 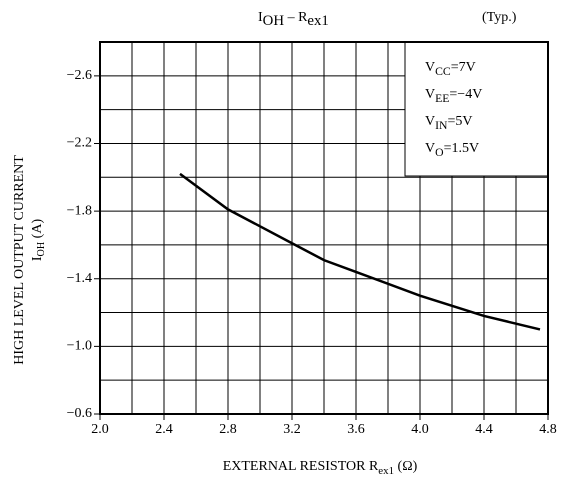 What do you see at coordinates (462, 148) in the screenshot?
I see `text-part: =1.5V` at bounding box center [462, 148].